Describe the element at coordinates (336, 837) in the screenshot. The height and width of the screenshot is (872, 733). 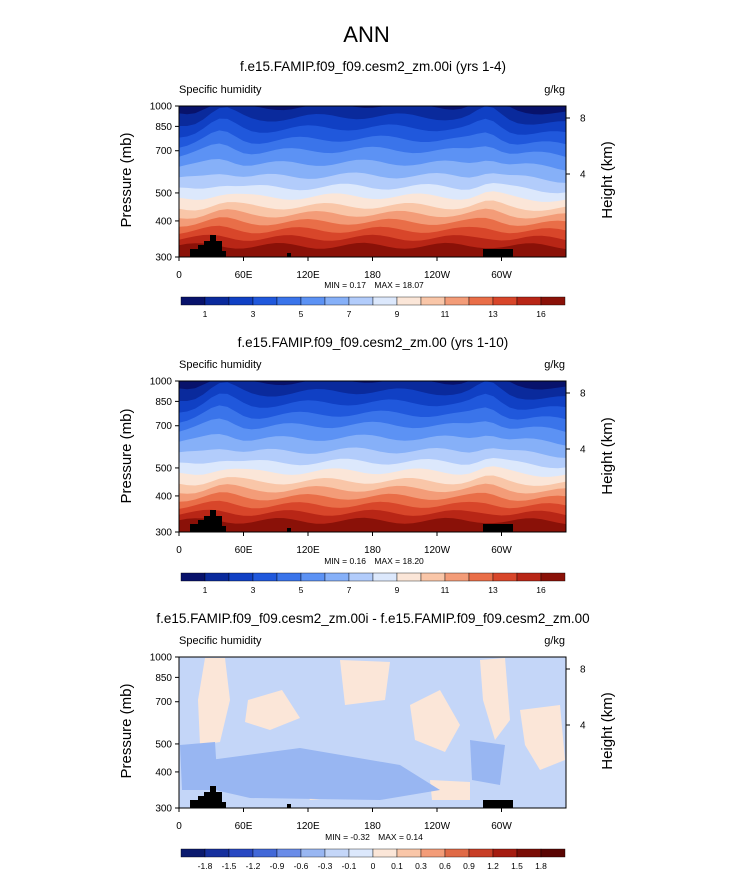
I see `panel-3-min-label: MIN =` at that location.